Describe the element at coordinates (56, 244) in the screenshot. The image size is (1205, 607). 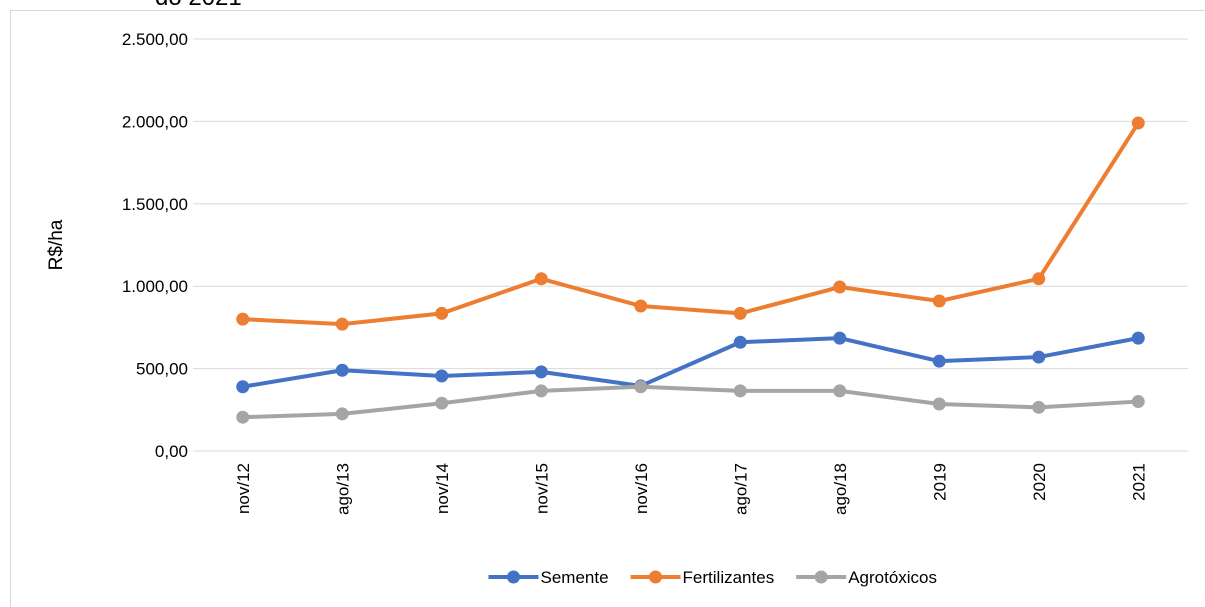
I see `y-axis-label: R$/ha` at that location.